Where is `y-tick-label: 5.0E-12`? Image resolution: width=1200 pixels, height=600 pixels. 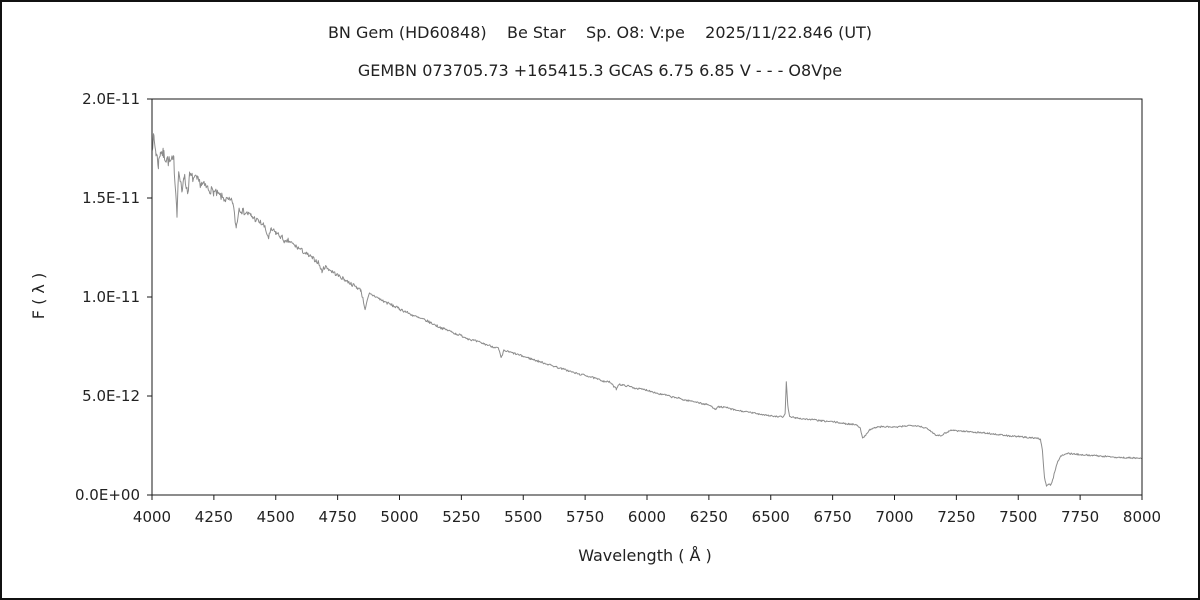
y-tick-label: 5.0E-12 is located at coordinates (111, 396).